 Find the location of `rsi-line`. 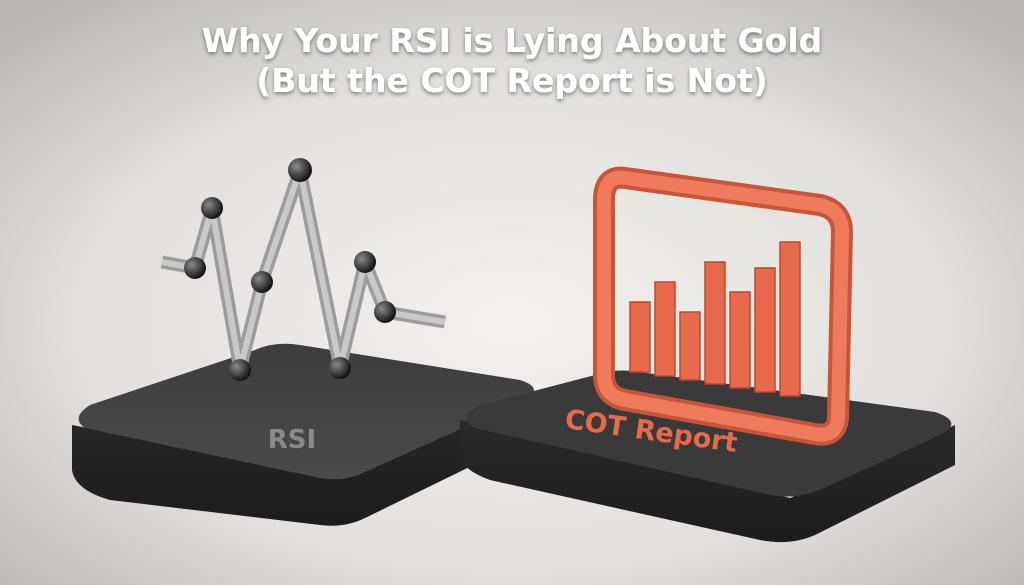

rsi-line is located at coordinates (303, 269).